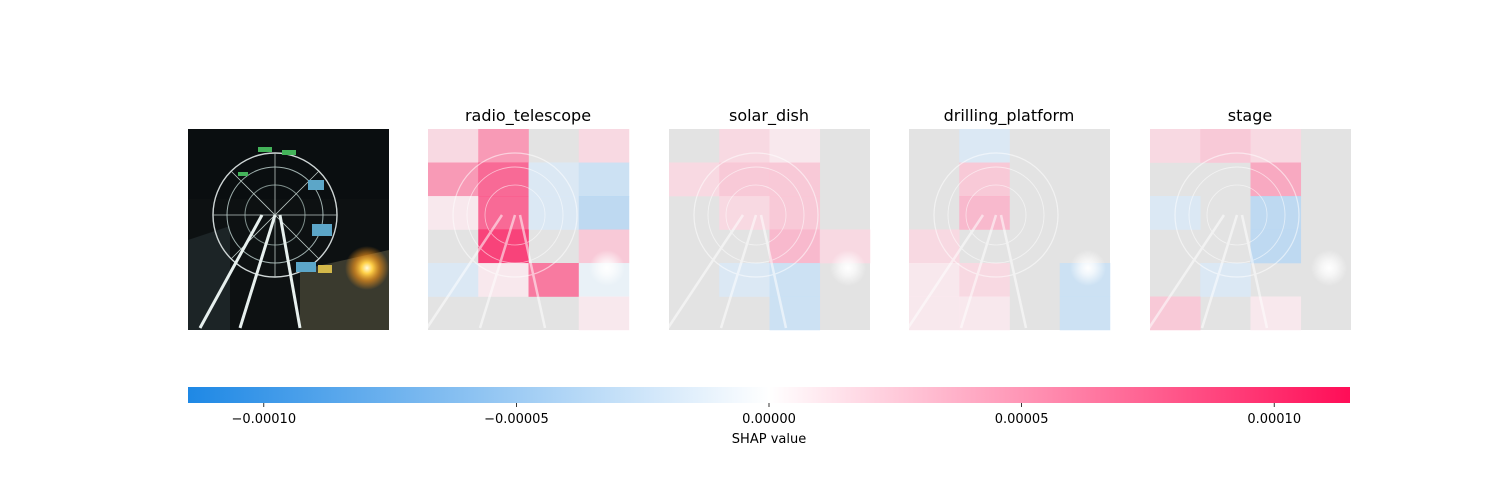 This screenshot has width=1500, height=504. What do you see at coordinates (1009, 116) in the screenshot?
I see `panel-title-drilling-platform: drilling_platform` at bounding box center [1009, 116].